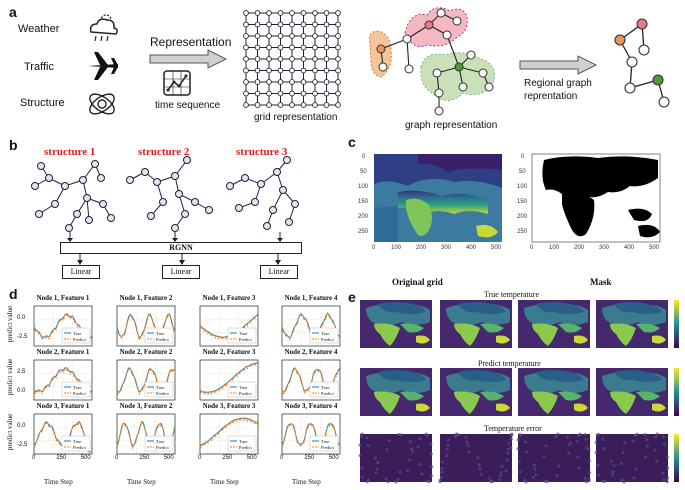  I want to click on panel-label-e: e, so click(352, 297).